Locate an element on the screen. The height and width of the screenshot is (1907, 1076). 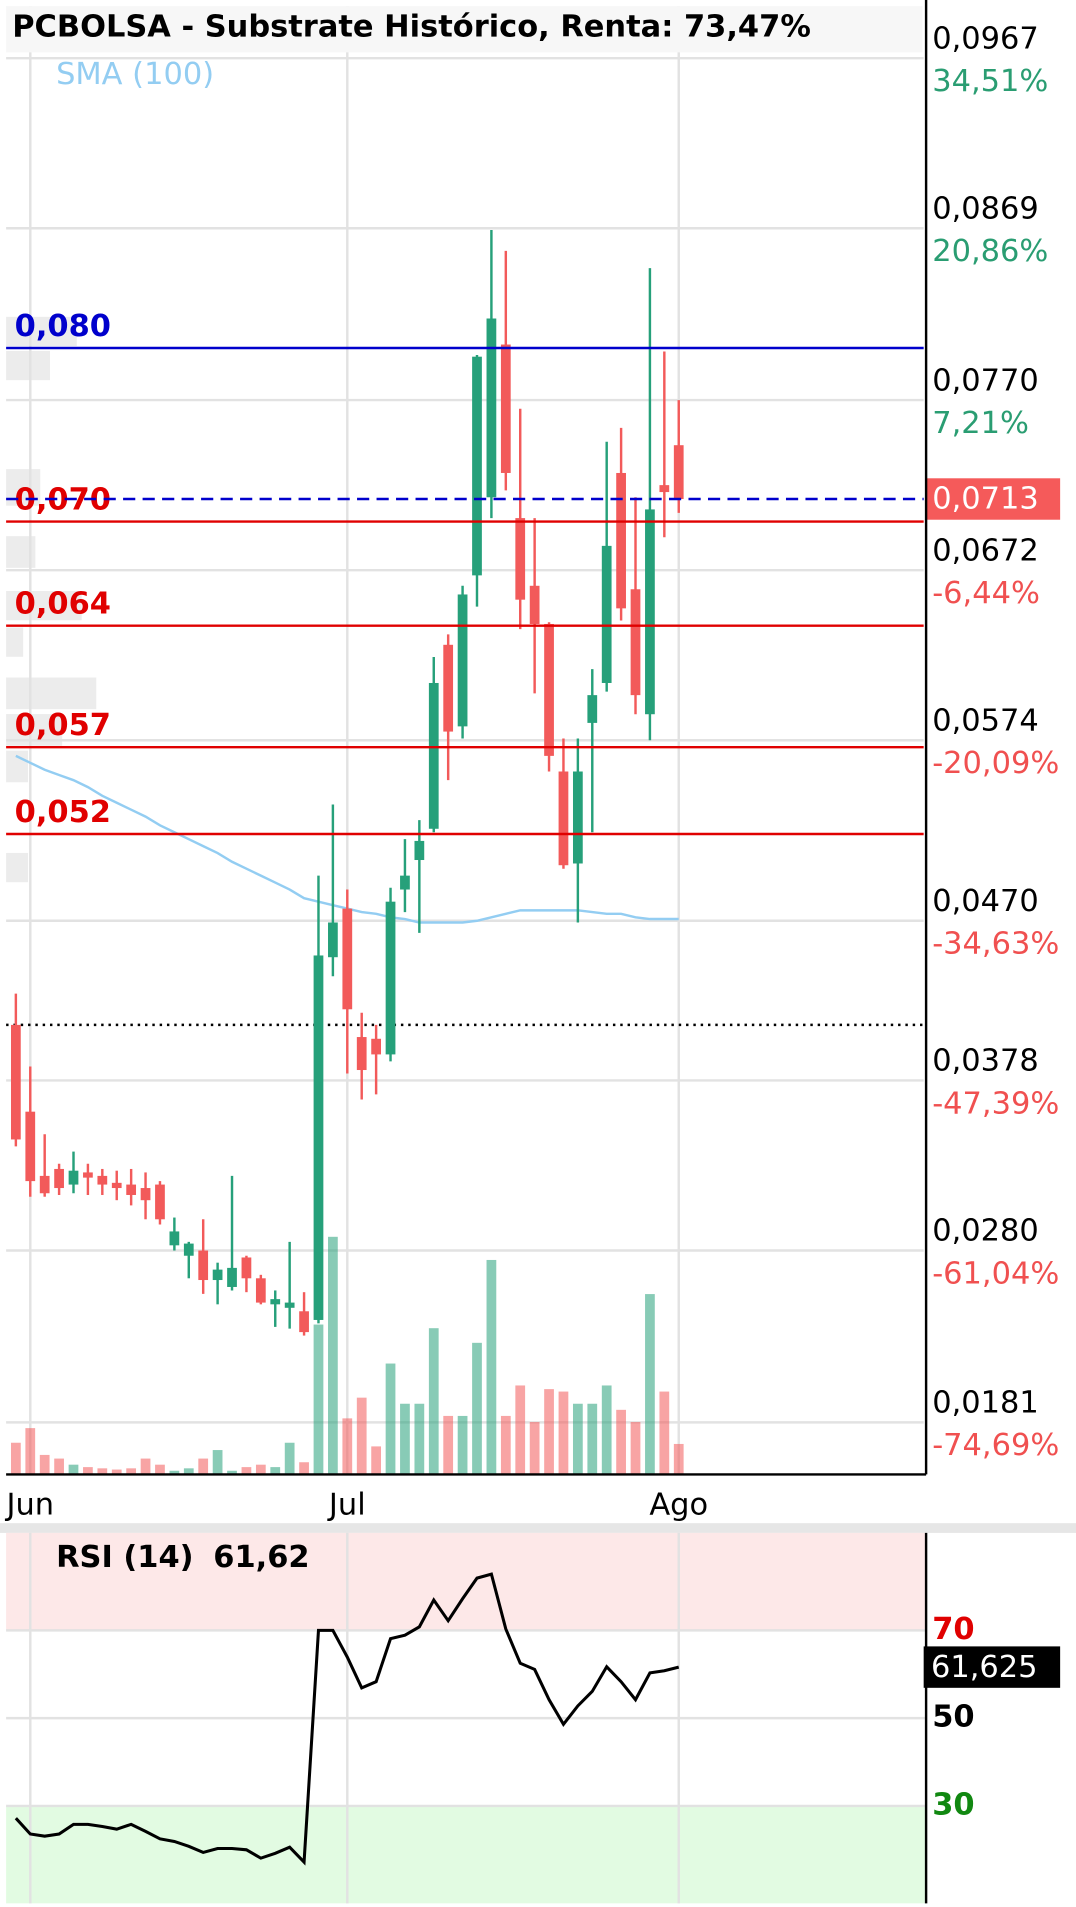
y-tick-label: 0,0672 is located at coordinates (985, 550).